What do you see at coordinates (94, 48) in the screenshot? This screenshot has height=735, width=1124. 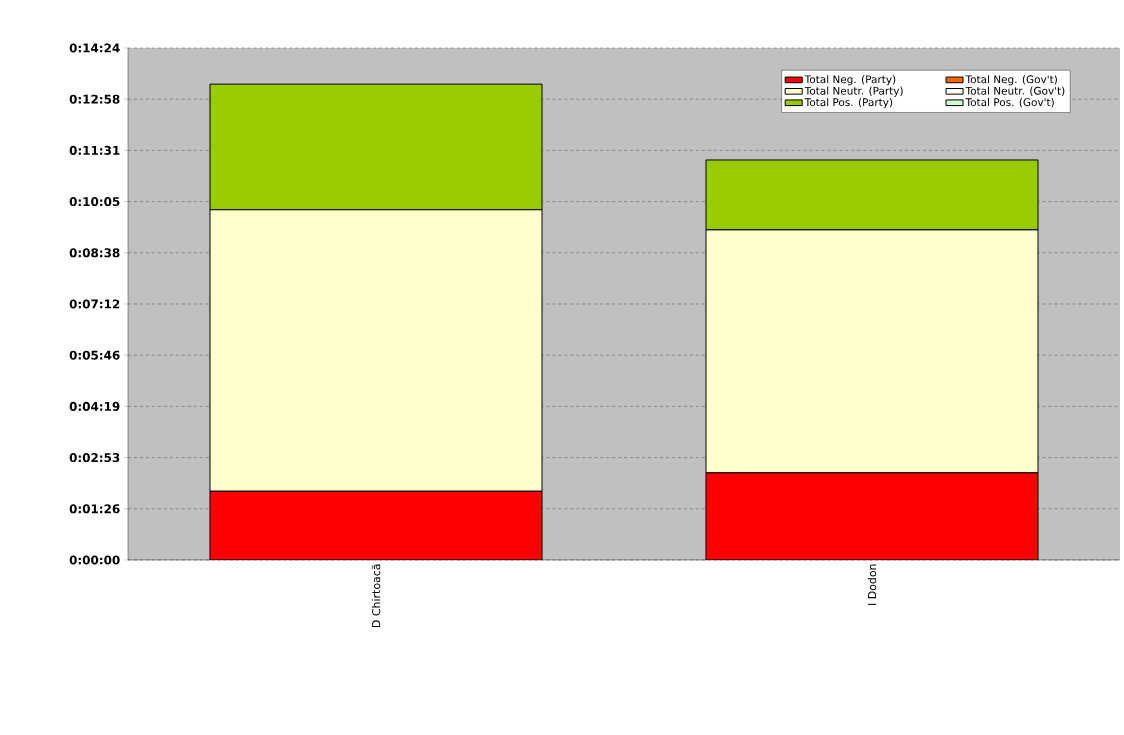 I see `y-tick-label: 0:14:24` at bounding box center [94, 48].